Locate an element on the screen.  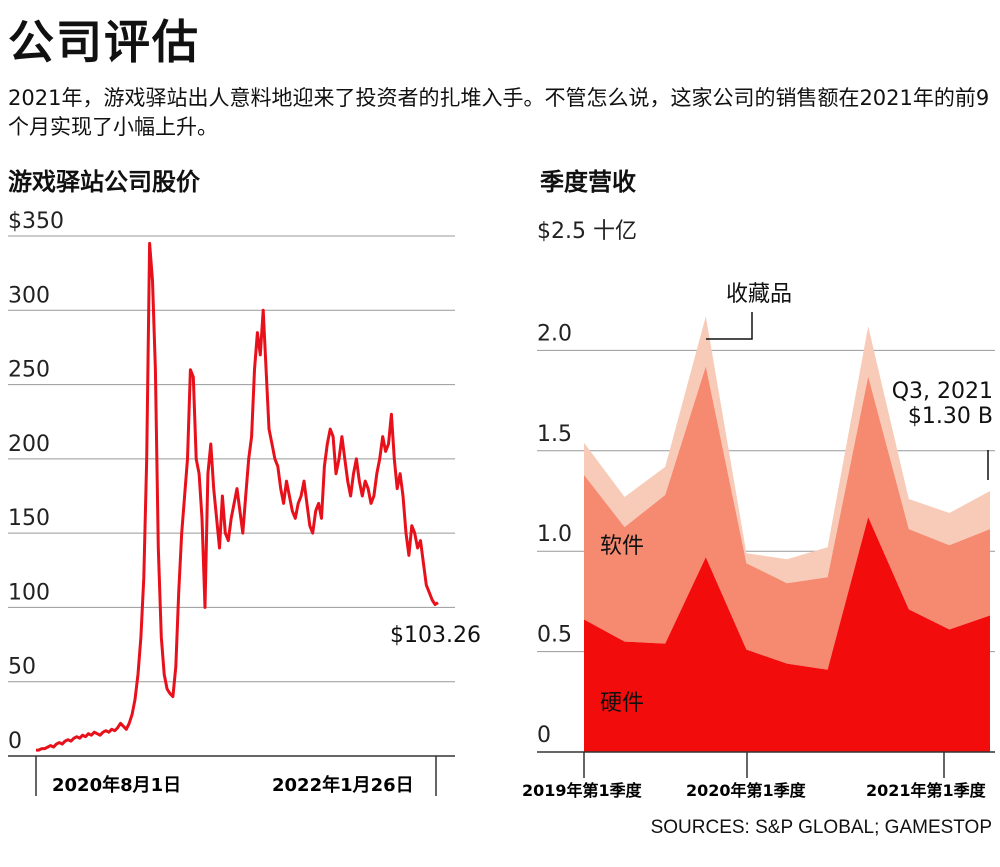
collectibles-leader-line is located at coordinates (729, 326).